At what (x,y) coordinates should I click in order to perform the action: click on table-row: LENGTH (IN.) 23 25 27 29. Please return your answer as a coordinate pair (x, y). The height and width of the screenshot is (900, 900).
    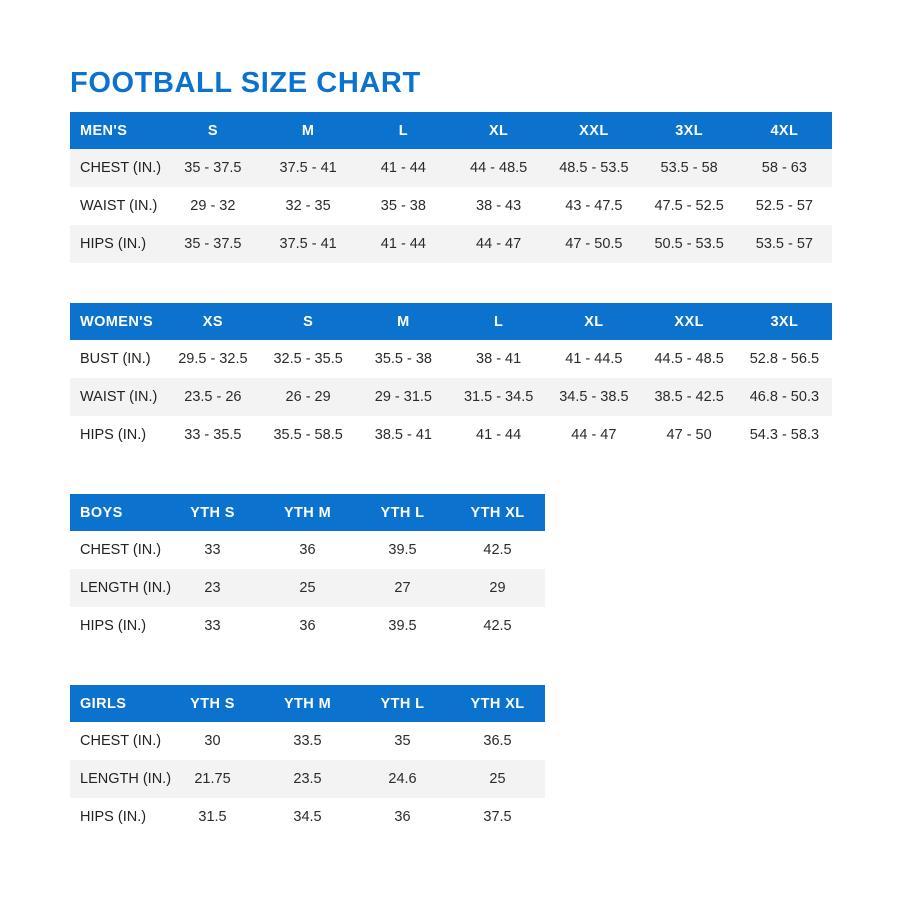
    Looking at the image, I should click on (307, 588).